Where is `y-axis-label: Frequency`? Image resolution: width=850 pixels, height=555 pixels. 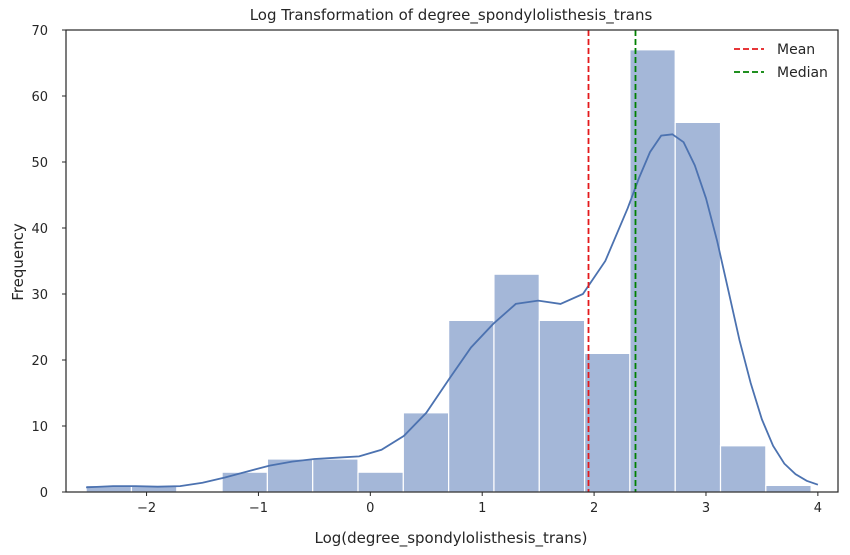 y-axis-label: Frequency is located at coordinates (18, 262).